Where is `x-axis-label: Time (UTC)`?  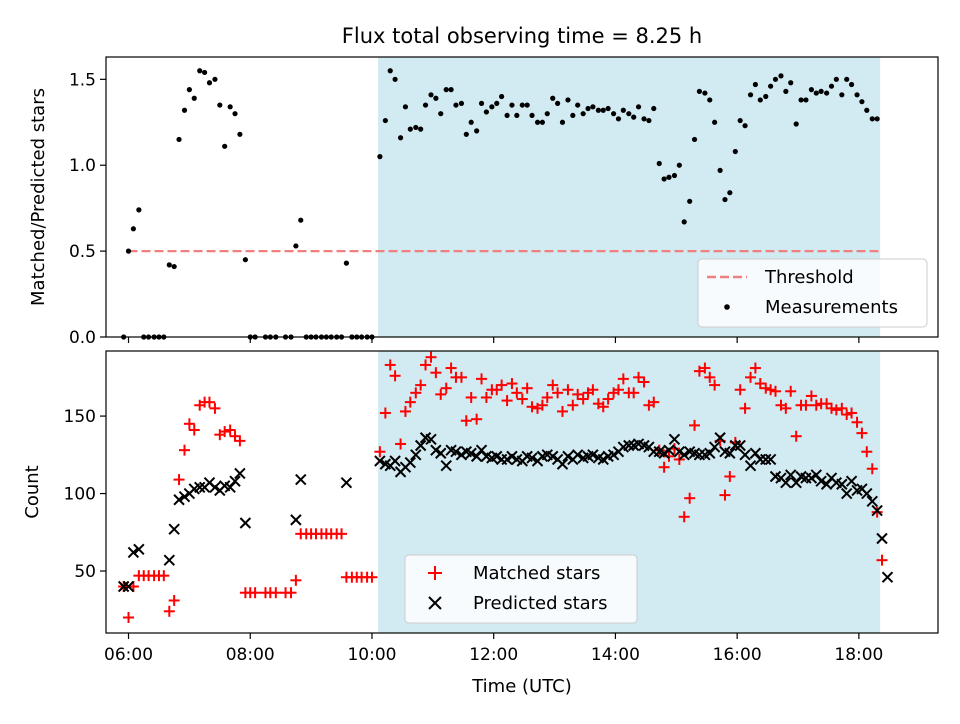 x-axis-label: Time (UTC) is located at coordinates (521, 686).